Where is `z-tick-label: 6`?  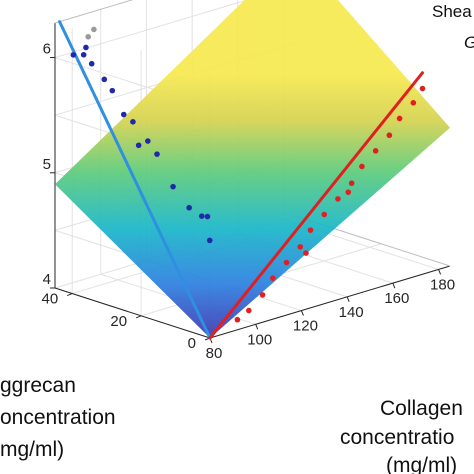 z-tick-label: 6 is located at coordinates (47, 49).